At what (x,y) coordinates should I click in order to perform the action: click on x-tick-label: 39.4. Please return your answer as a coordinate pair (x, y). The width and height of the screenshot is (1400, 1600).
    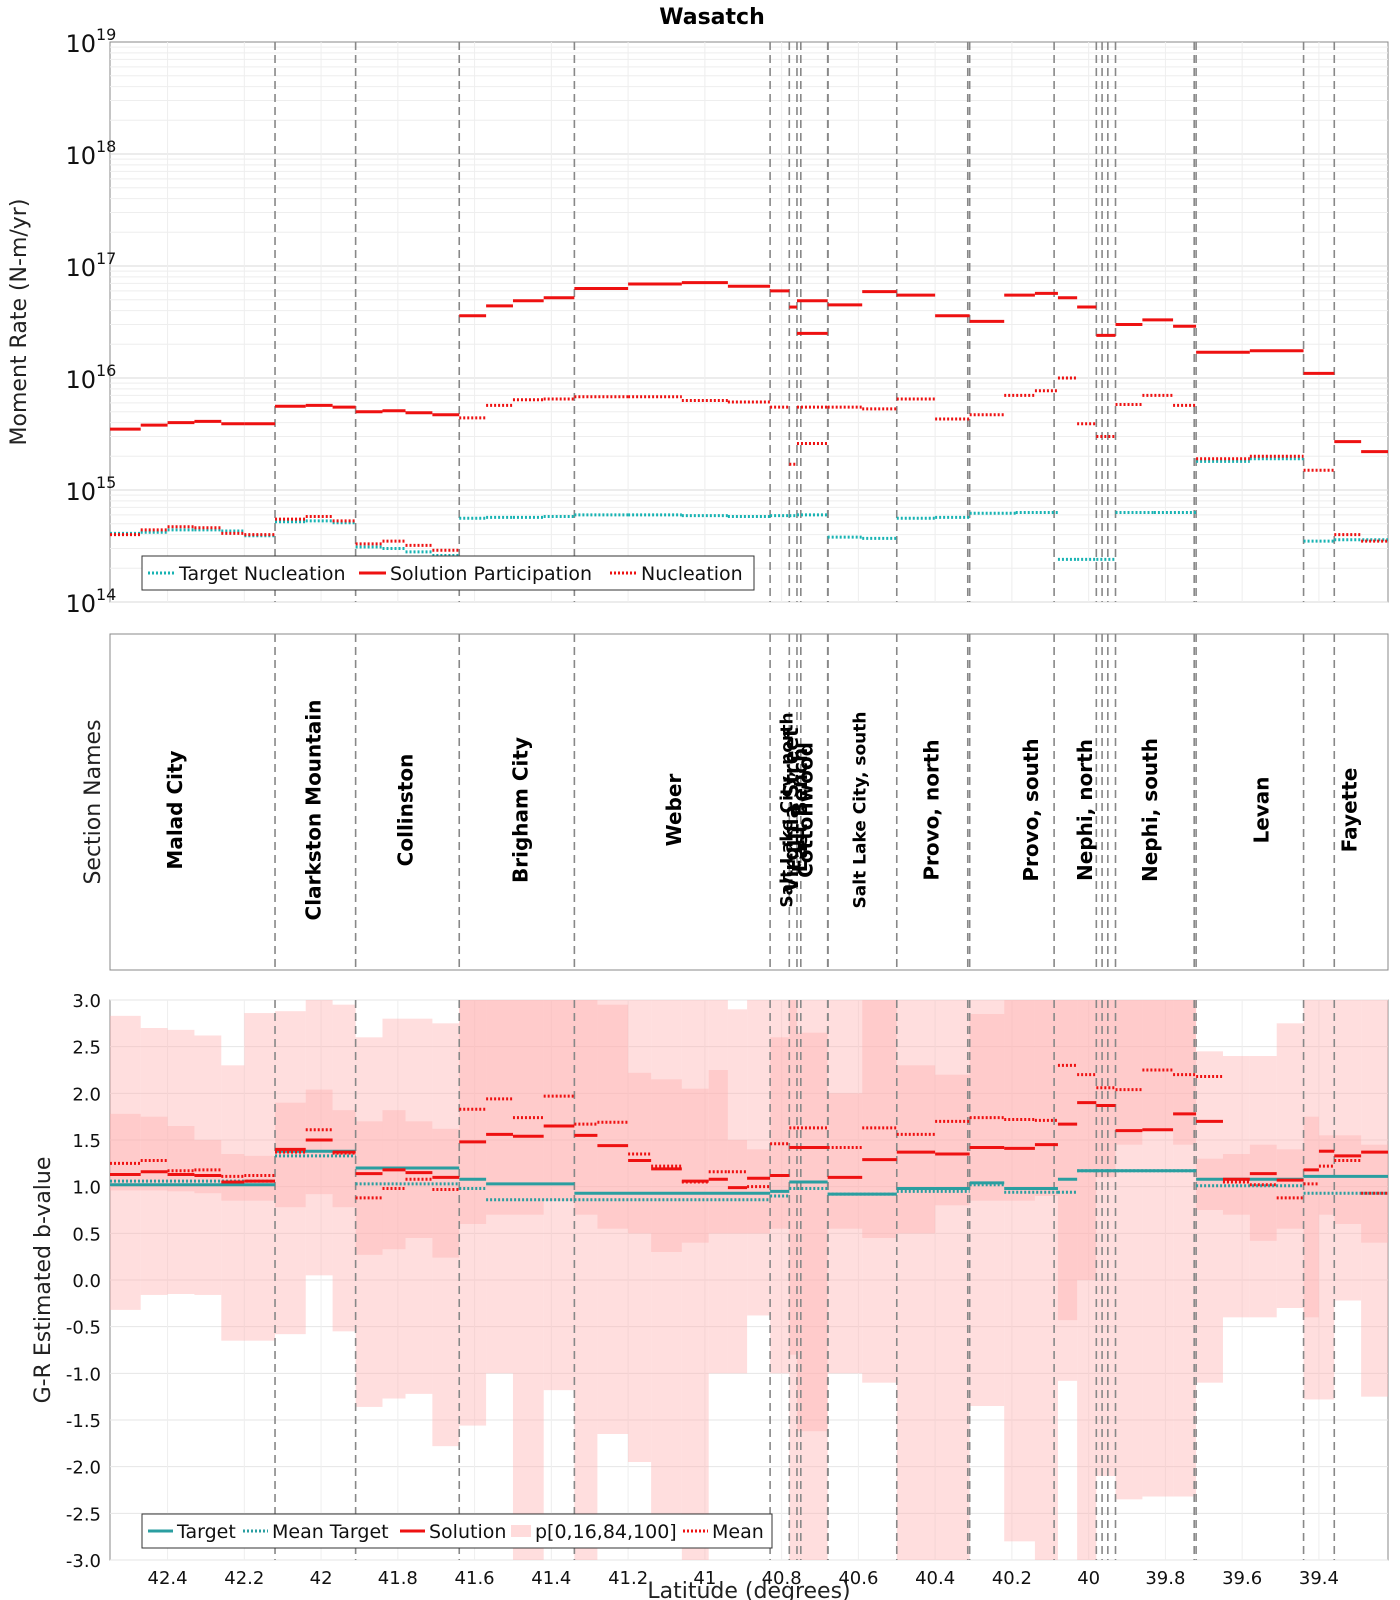
    Looking at the image, I should click on (1319, 1578).